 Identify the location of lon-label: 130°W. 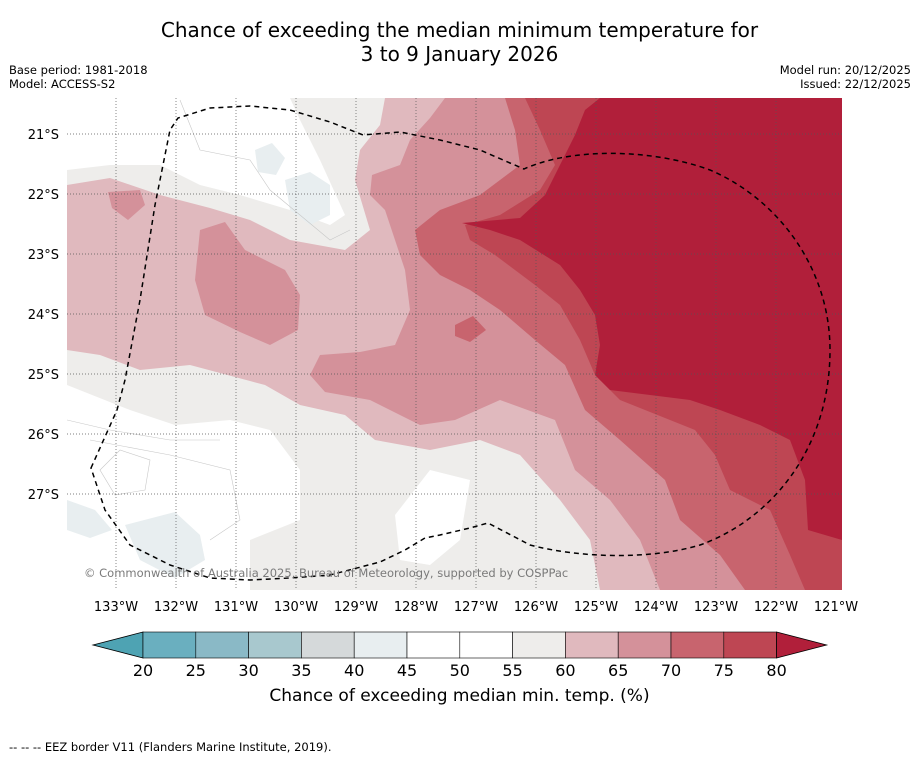
(296, 607).